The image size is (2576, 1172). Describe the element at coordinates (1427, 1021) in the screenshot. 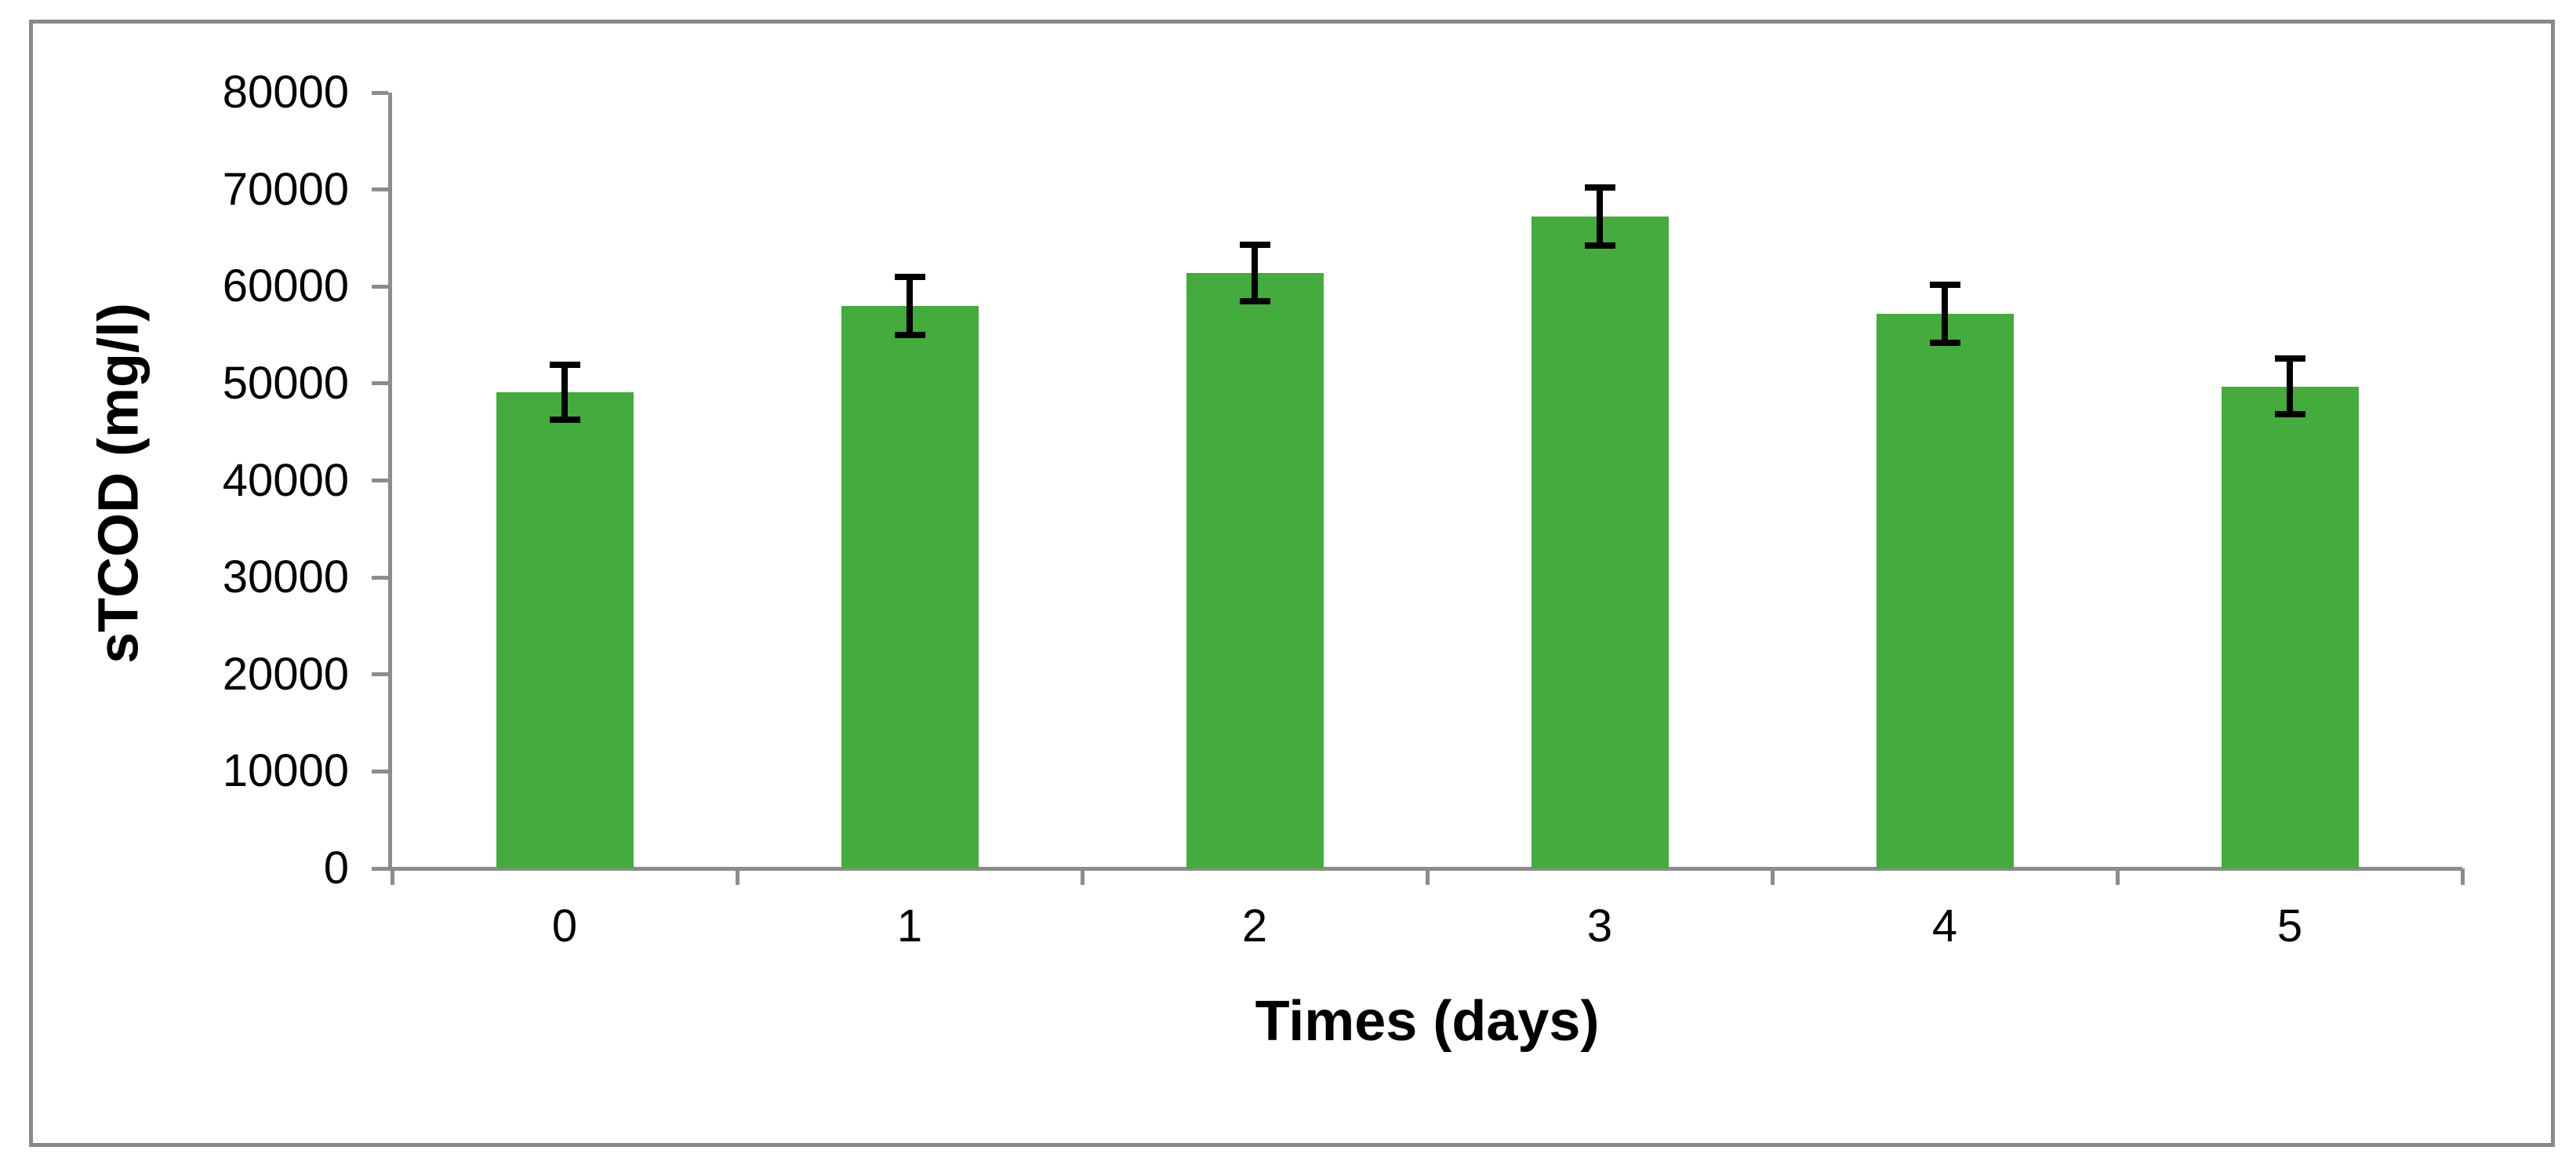

I see `x-axis-title: Times (days)` at that location.